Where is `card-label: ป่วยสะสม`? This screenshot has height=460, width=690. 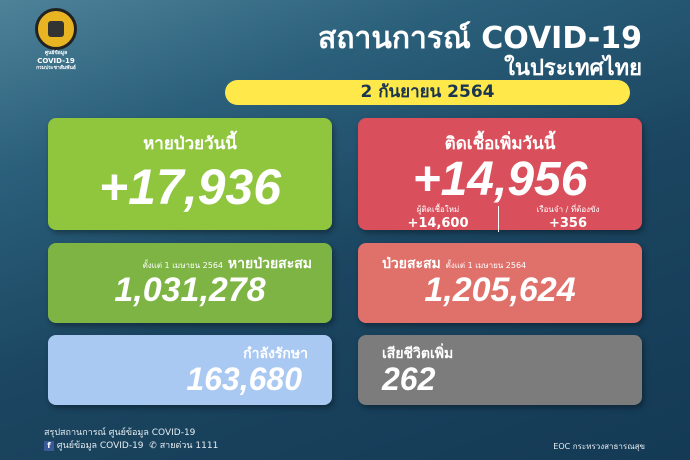 card-label: ป่วยสะสม is located at coordinates (411, 264).